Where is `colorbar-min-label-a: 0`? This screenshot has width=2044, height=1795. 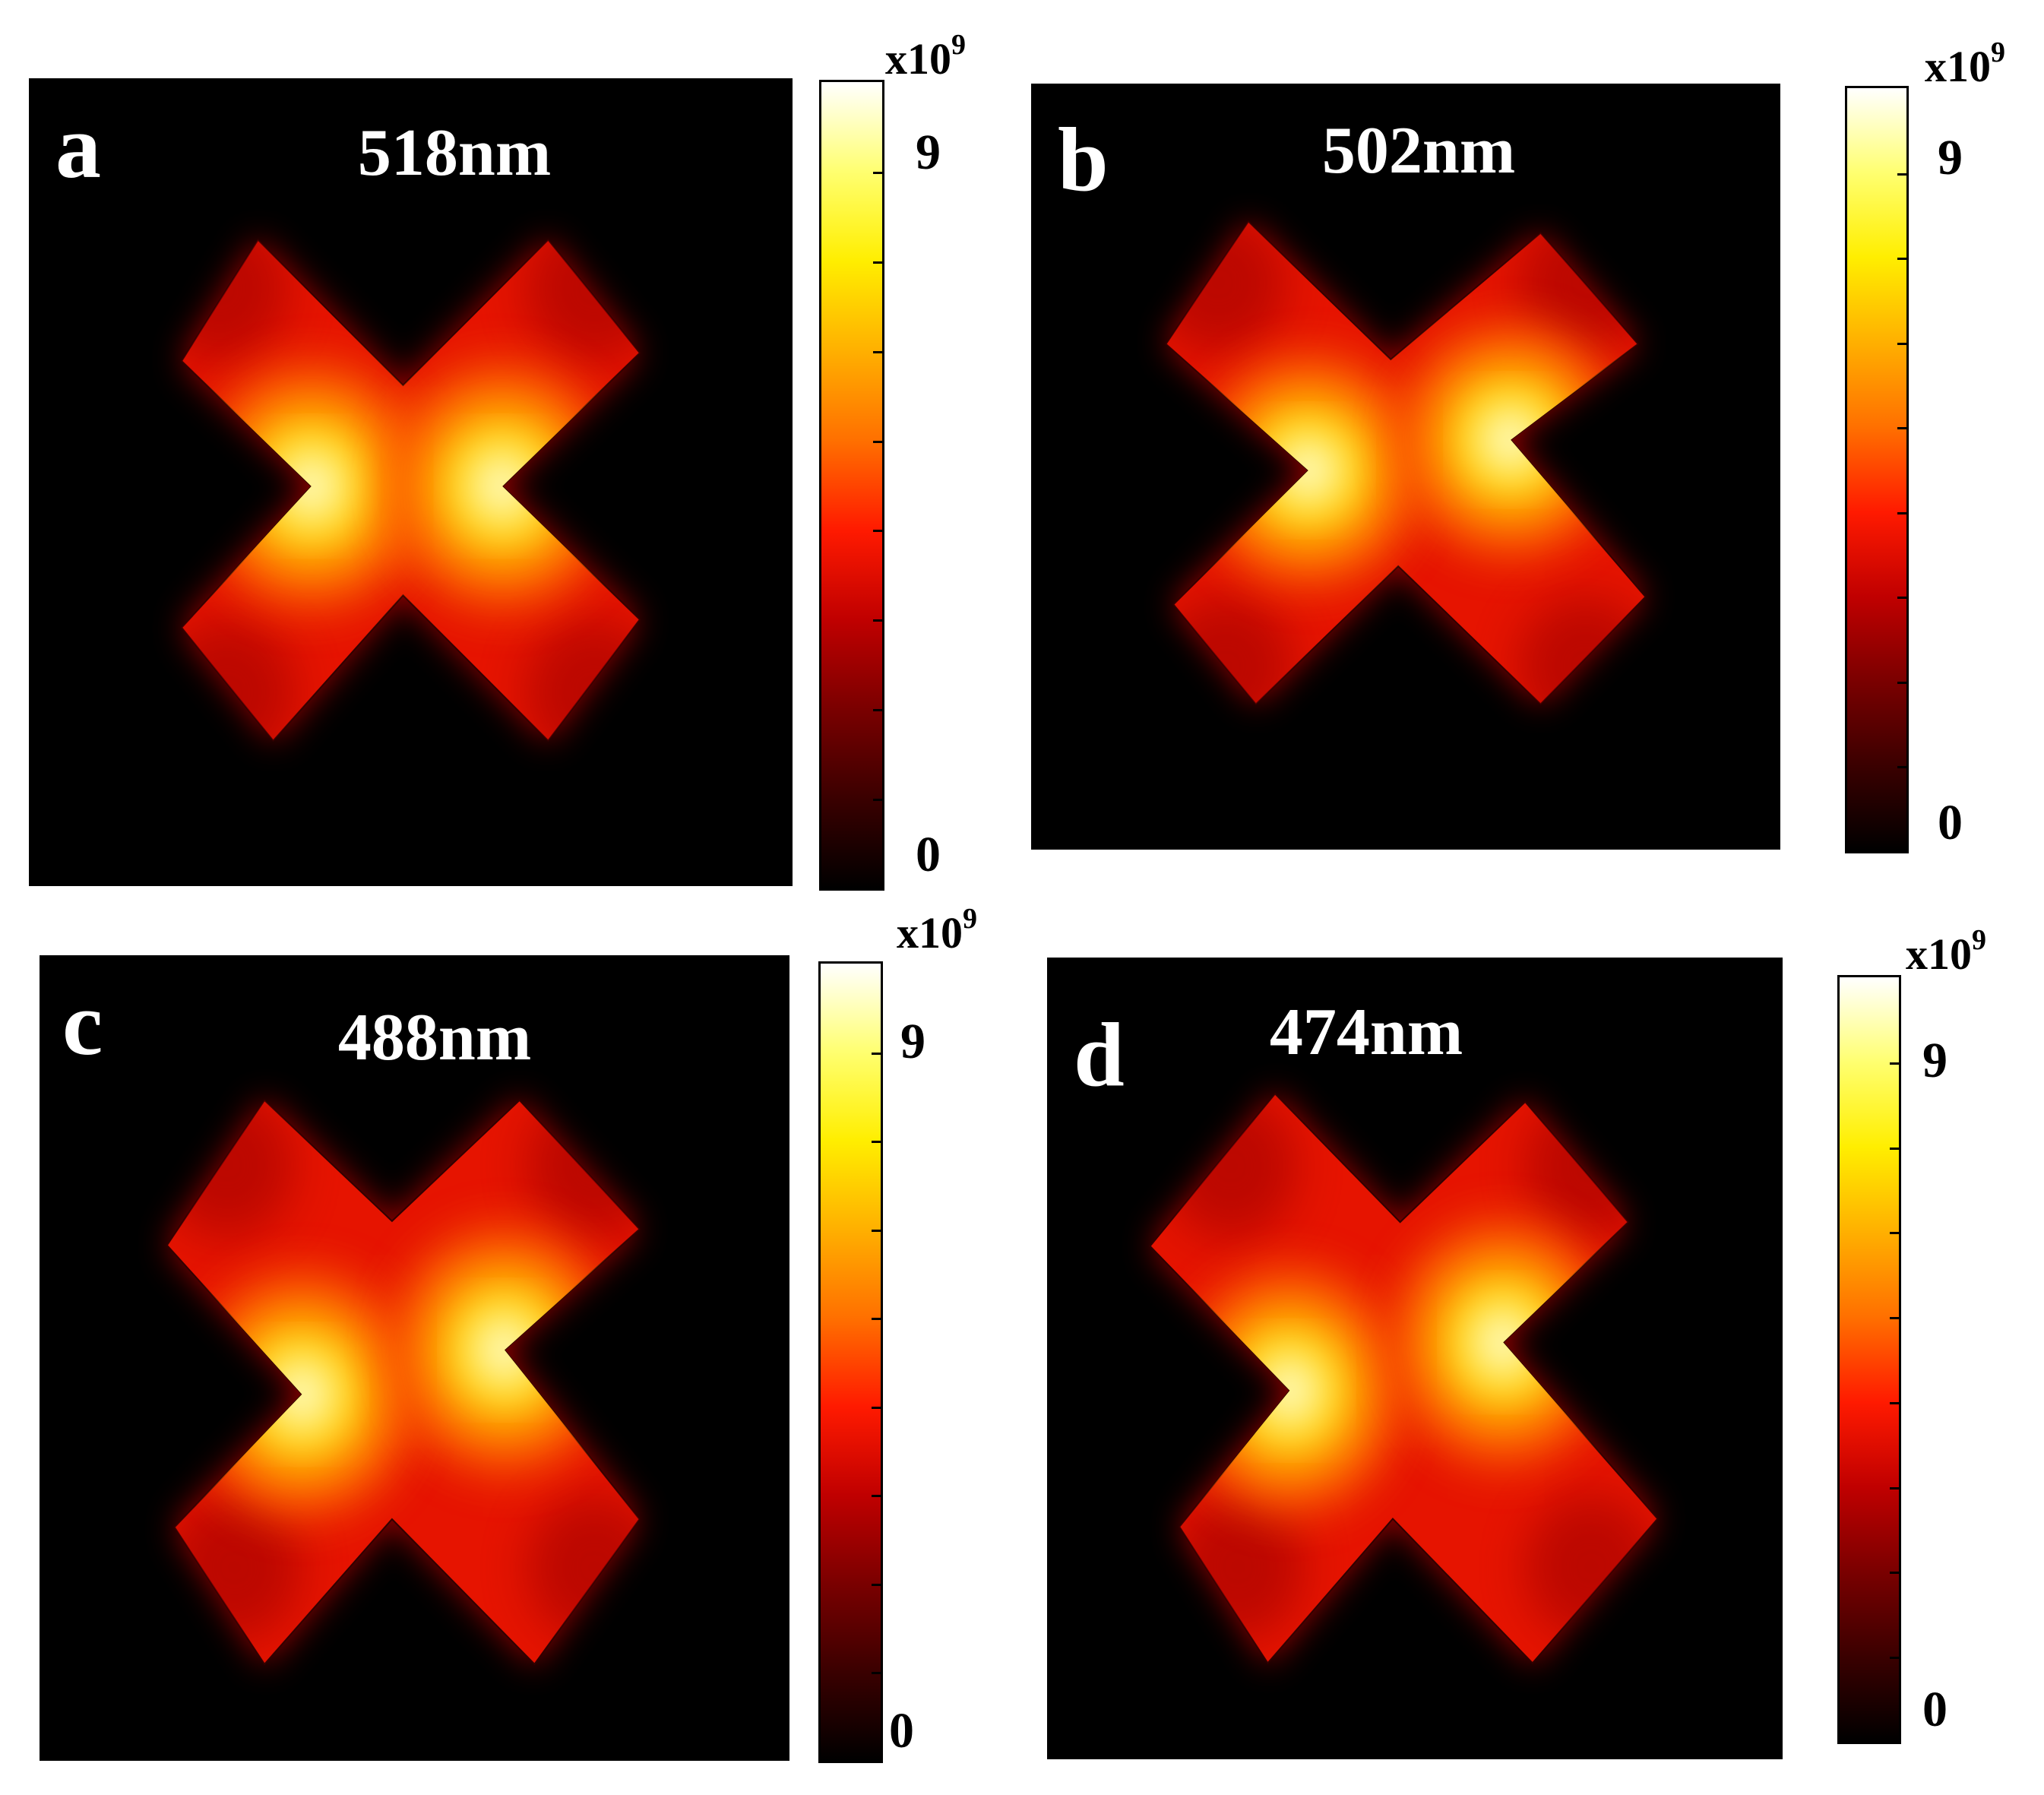
colorbar-min-label-a: 0 is located at coordinates (928, 854).